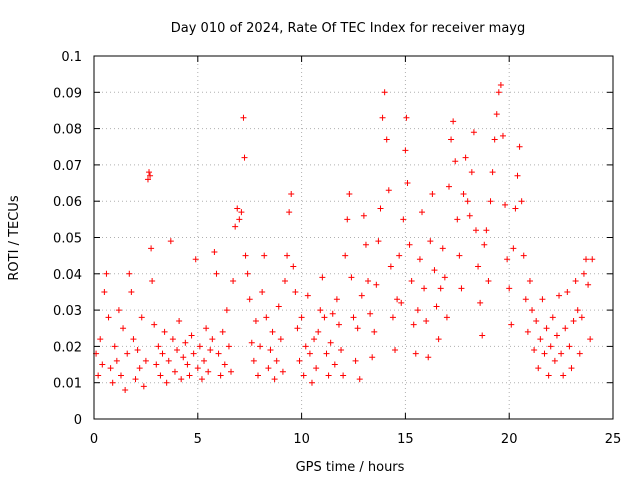 The image size is (640, 480). Describe the element at coordinates (67, 384) in the screenshot. I see `y-tick-label: 0.01` at that location.